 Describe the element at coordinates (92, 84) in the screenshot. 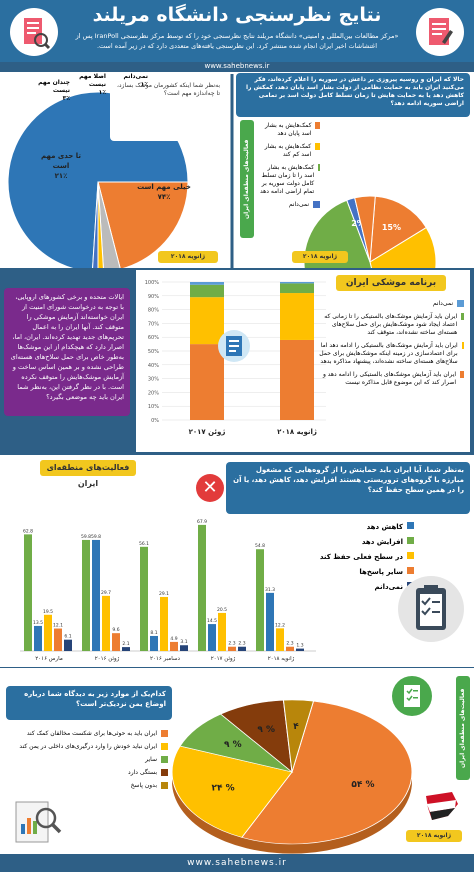

I see `pie1-label-4: اصلا مهم نیست ۱٪` at that location.